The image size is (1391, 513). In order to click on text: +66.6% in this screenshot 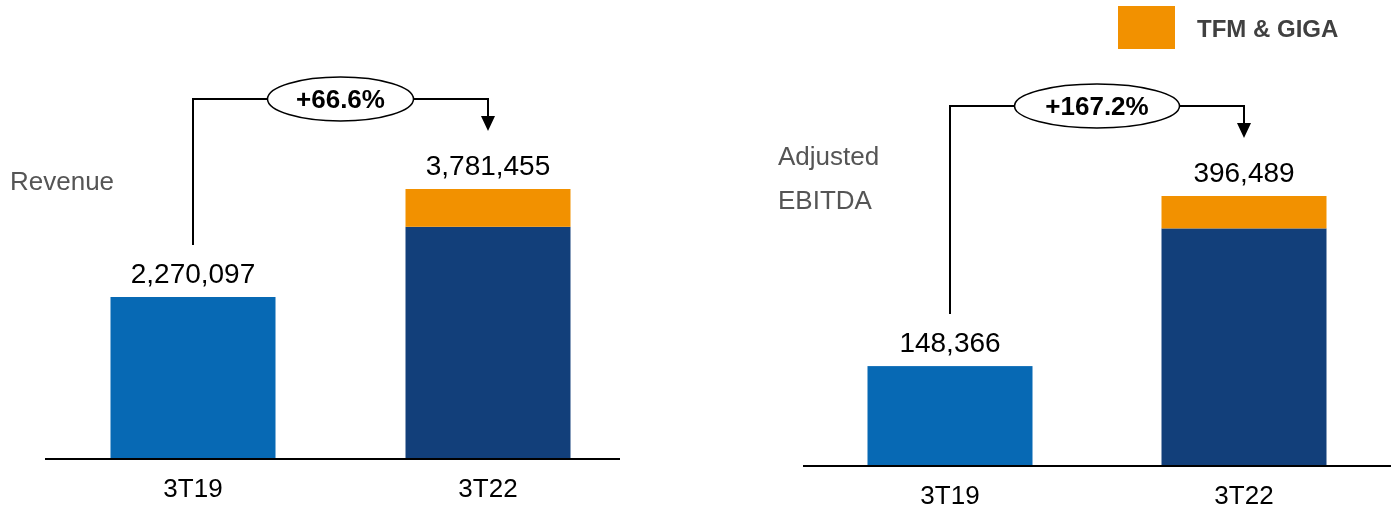, I will do `click(340, 99)`.